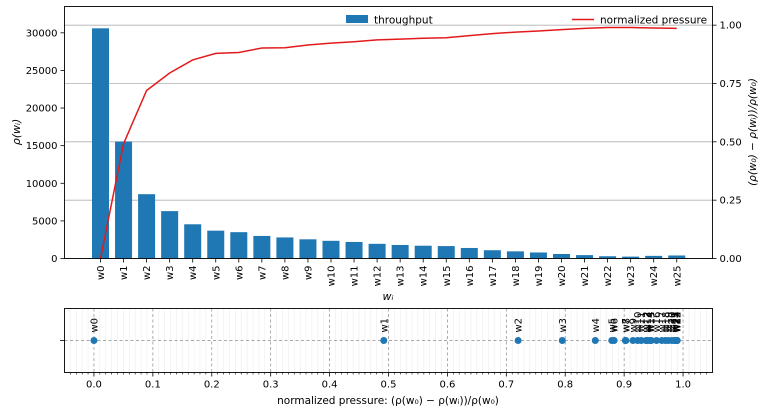 The width and height of the screenshot is (766, 414). What do you see at coordinates (731, 26) in the screenshot?
I see `y2-tick-label: 1.00` at bounding box center [731, 26].